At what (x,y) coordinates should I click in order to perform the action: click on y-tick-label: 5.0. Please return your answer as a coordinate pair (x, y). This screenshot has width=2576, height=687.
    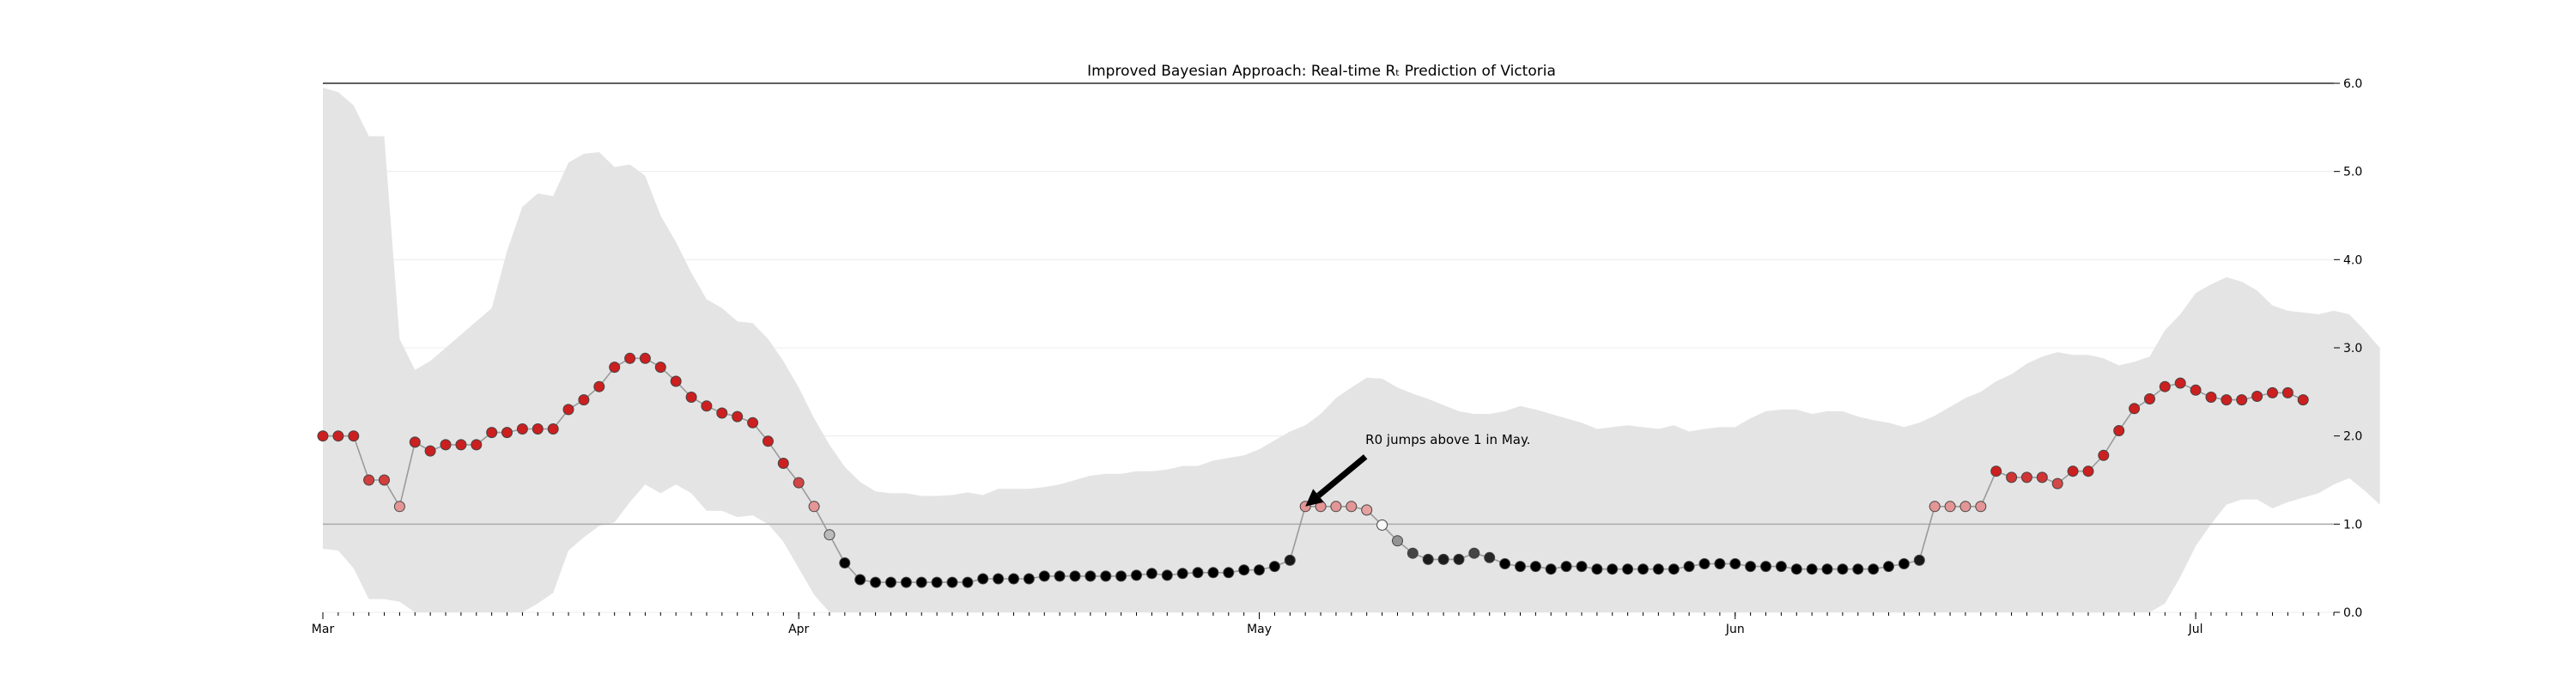
    Looking at the image, I should click on (2353, 172).